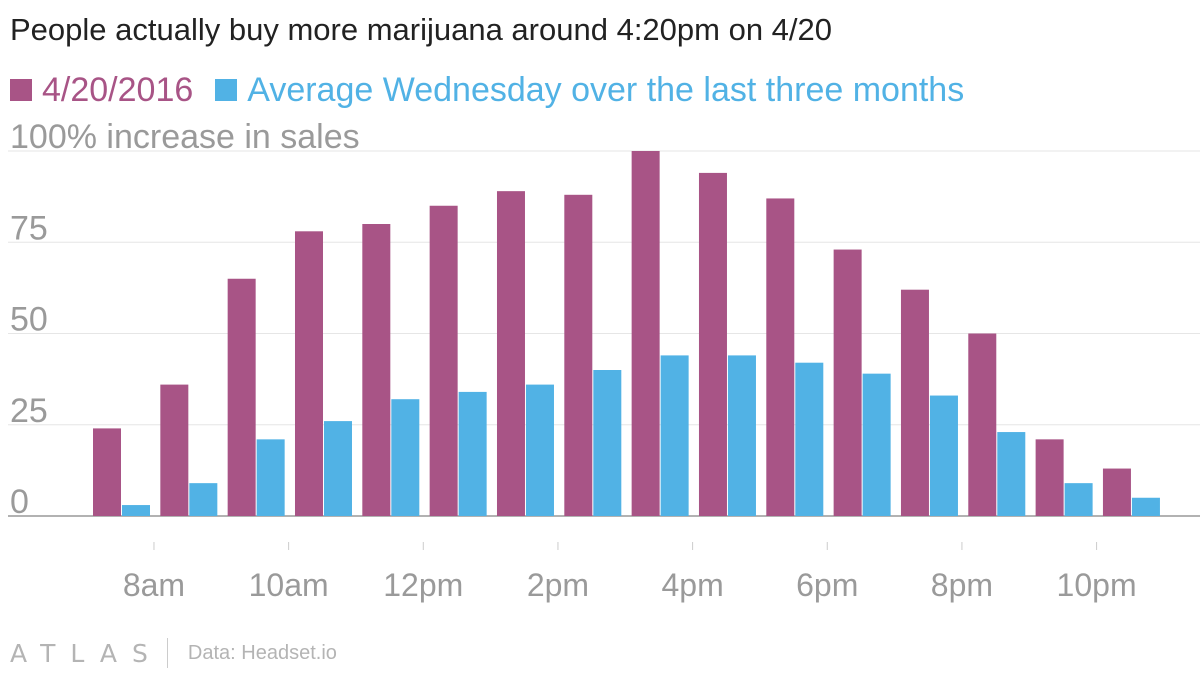 This screenshot has width=1200, height=675. I want to click on y-tick-label-75: 75, so click(29, 228).